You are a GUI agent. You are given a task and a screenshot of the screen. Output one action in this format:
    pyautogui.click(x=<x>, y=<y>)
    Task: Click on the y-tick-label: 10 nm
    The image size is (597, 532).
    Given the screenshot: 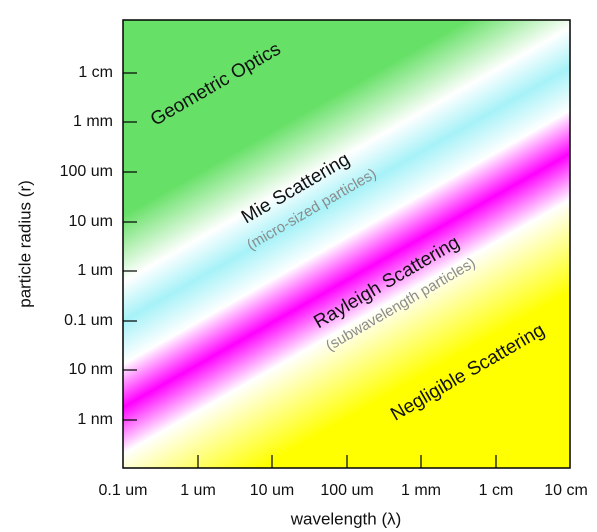 What is the action you would take?
    pyautogui.click(x=91, y=369)
    